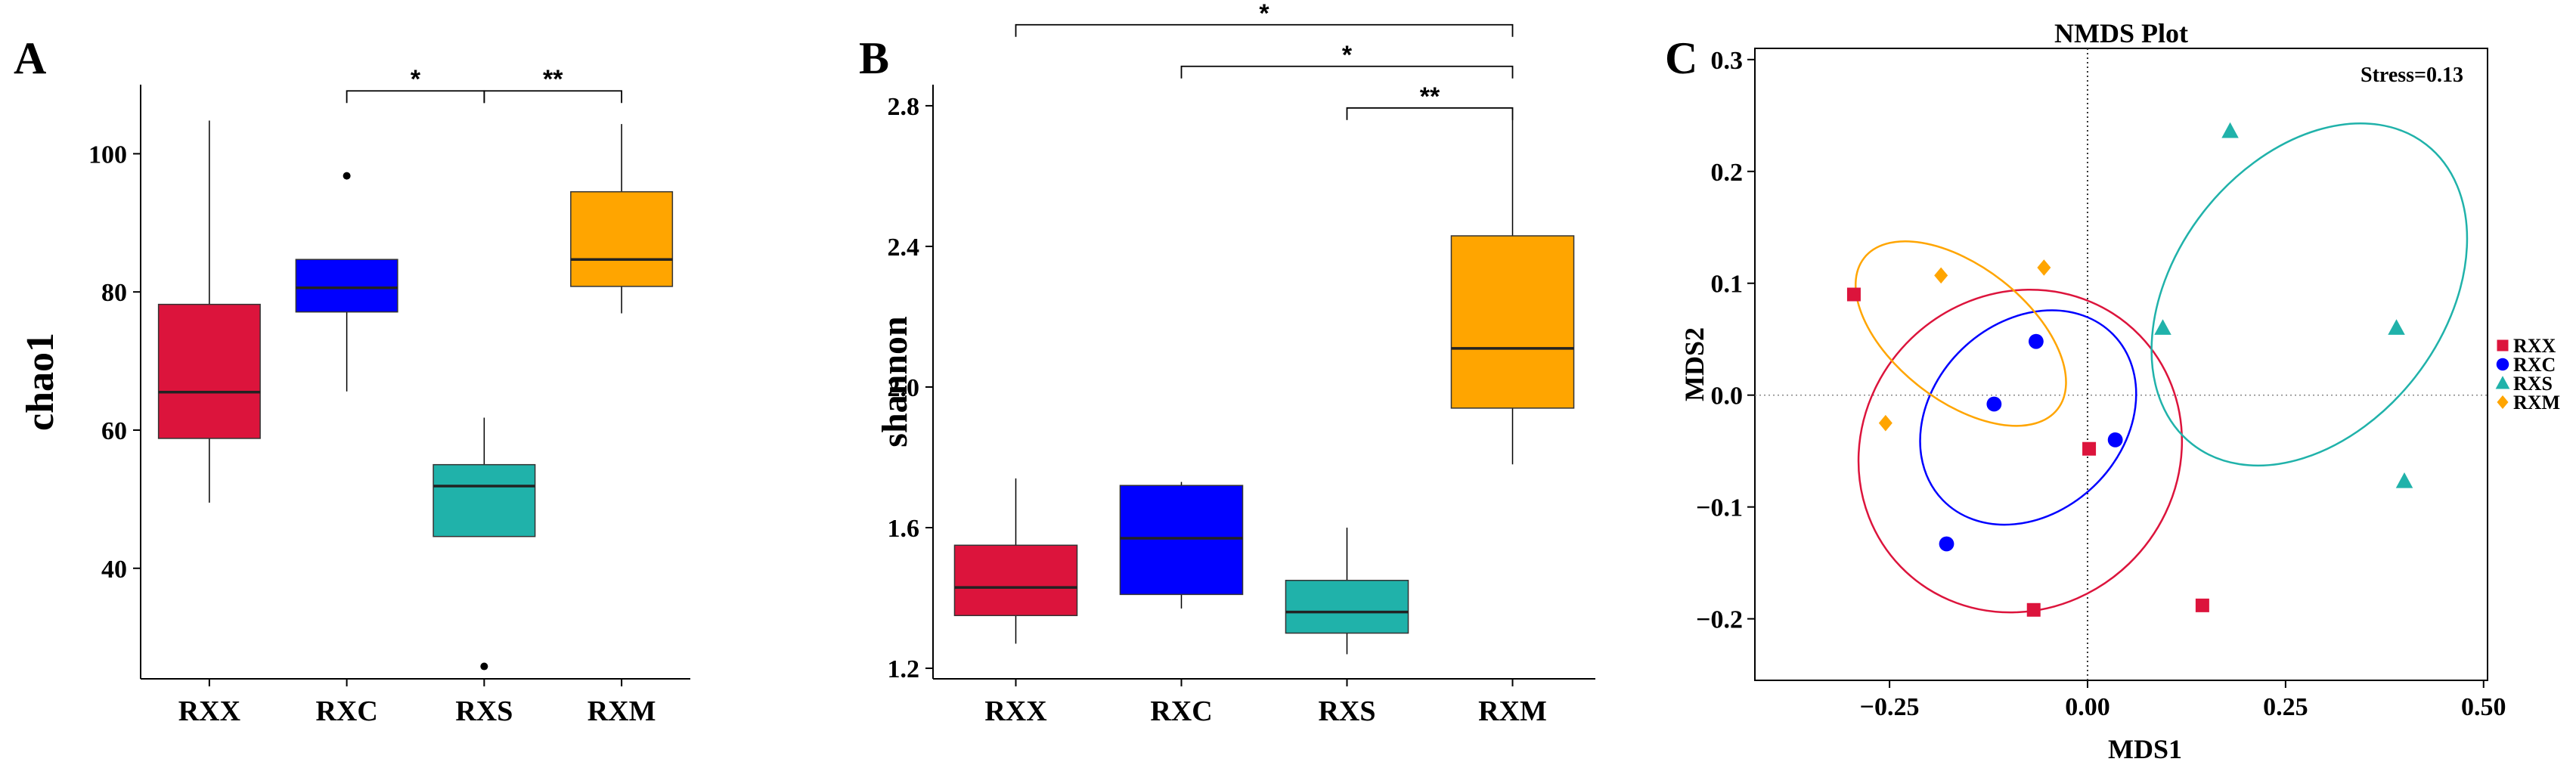 The image size is (2576, 765). What do you see at coordinates (1890, 707) in the screenshot?
I see `x-tick-label: −0.25` at bounding box center [1890, 707].